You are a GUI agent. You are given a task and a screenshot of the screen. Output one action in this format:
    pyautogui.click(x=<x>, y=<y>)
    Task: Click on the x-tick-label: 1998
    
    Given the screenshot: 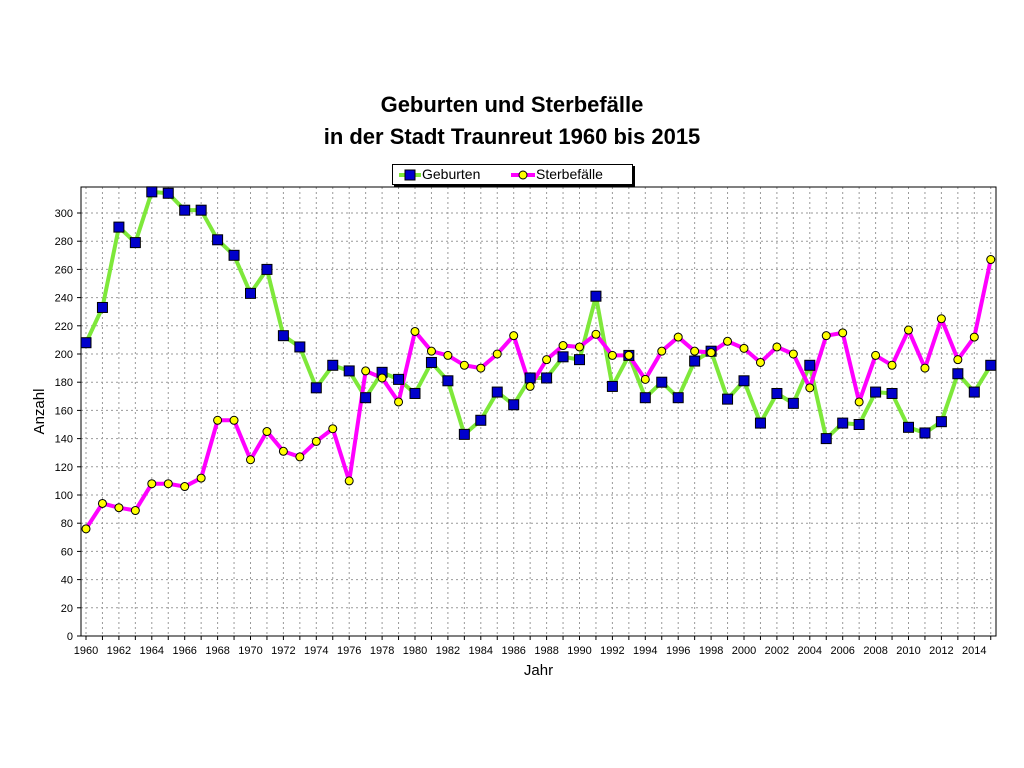 What is the action you would take?
    pyautogui.click(x=711, y=651)
    